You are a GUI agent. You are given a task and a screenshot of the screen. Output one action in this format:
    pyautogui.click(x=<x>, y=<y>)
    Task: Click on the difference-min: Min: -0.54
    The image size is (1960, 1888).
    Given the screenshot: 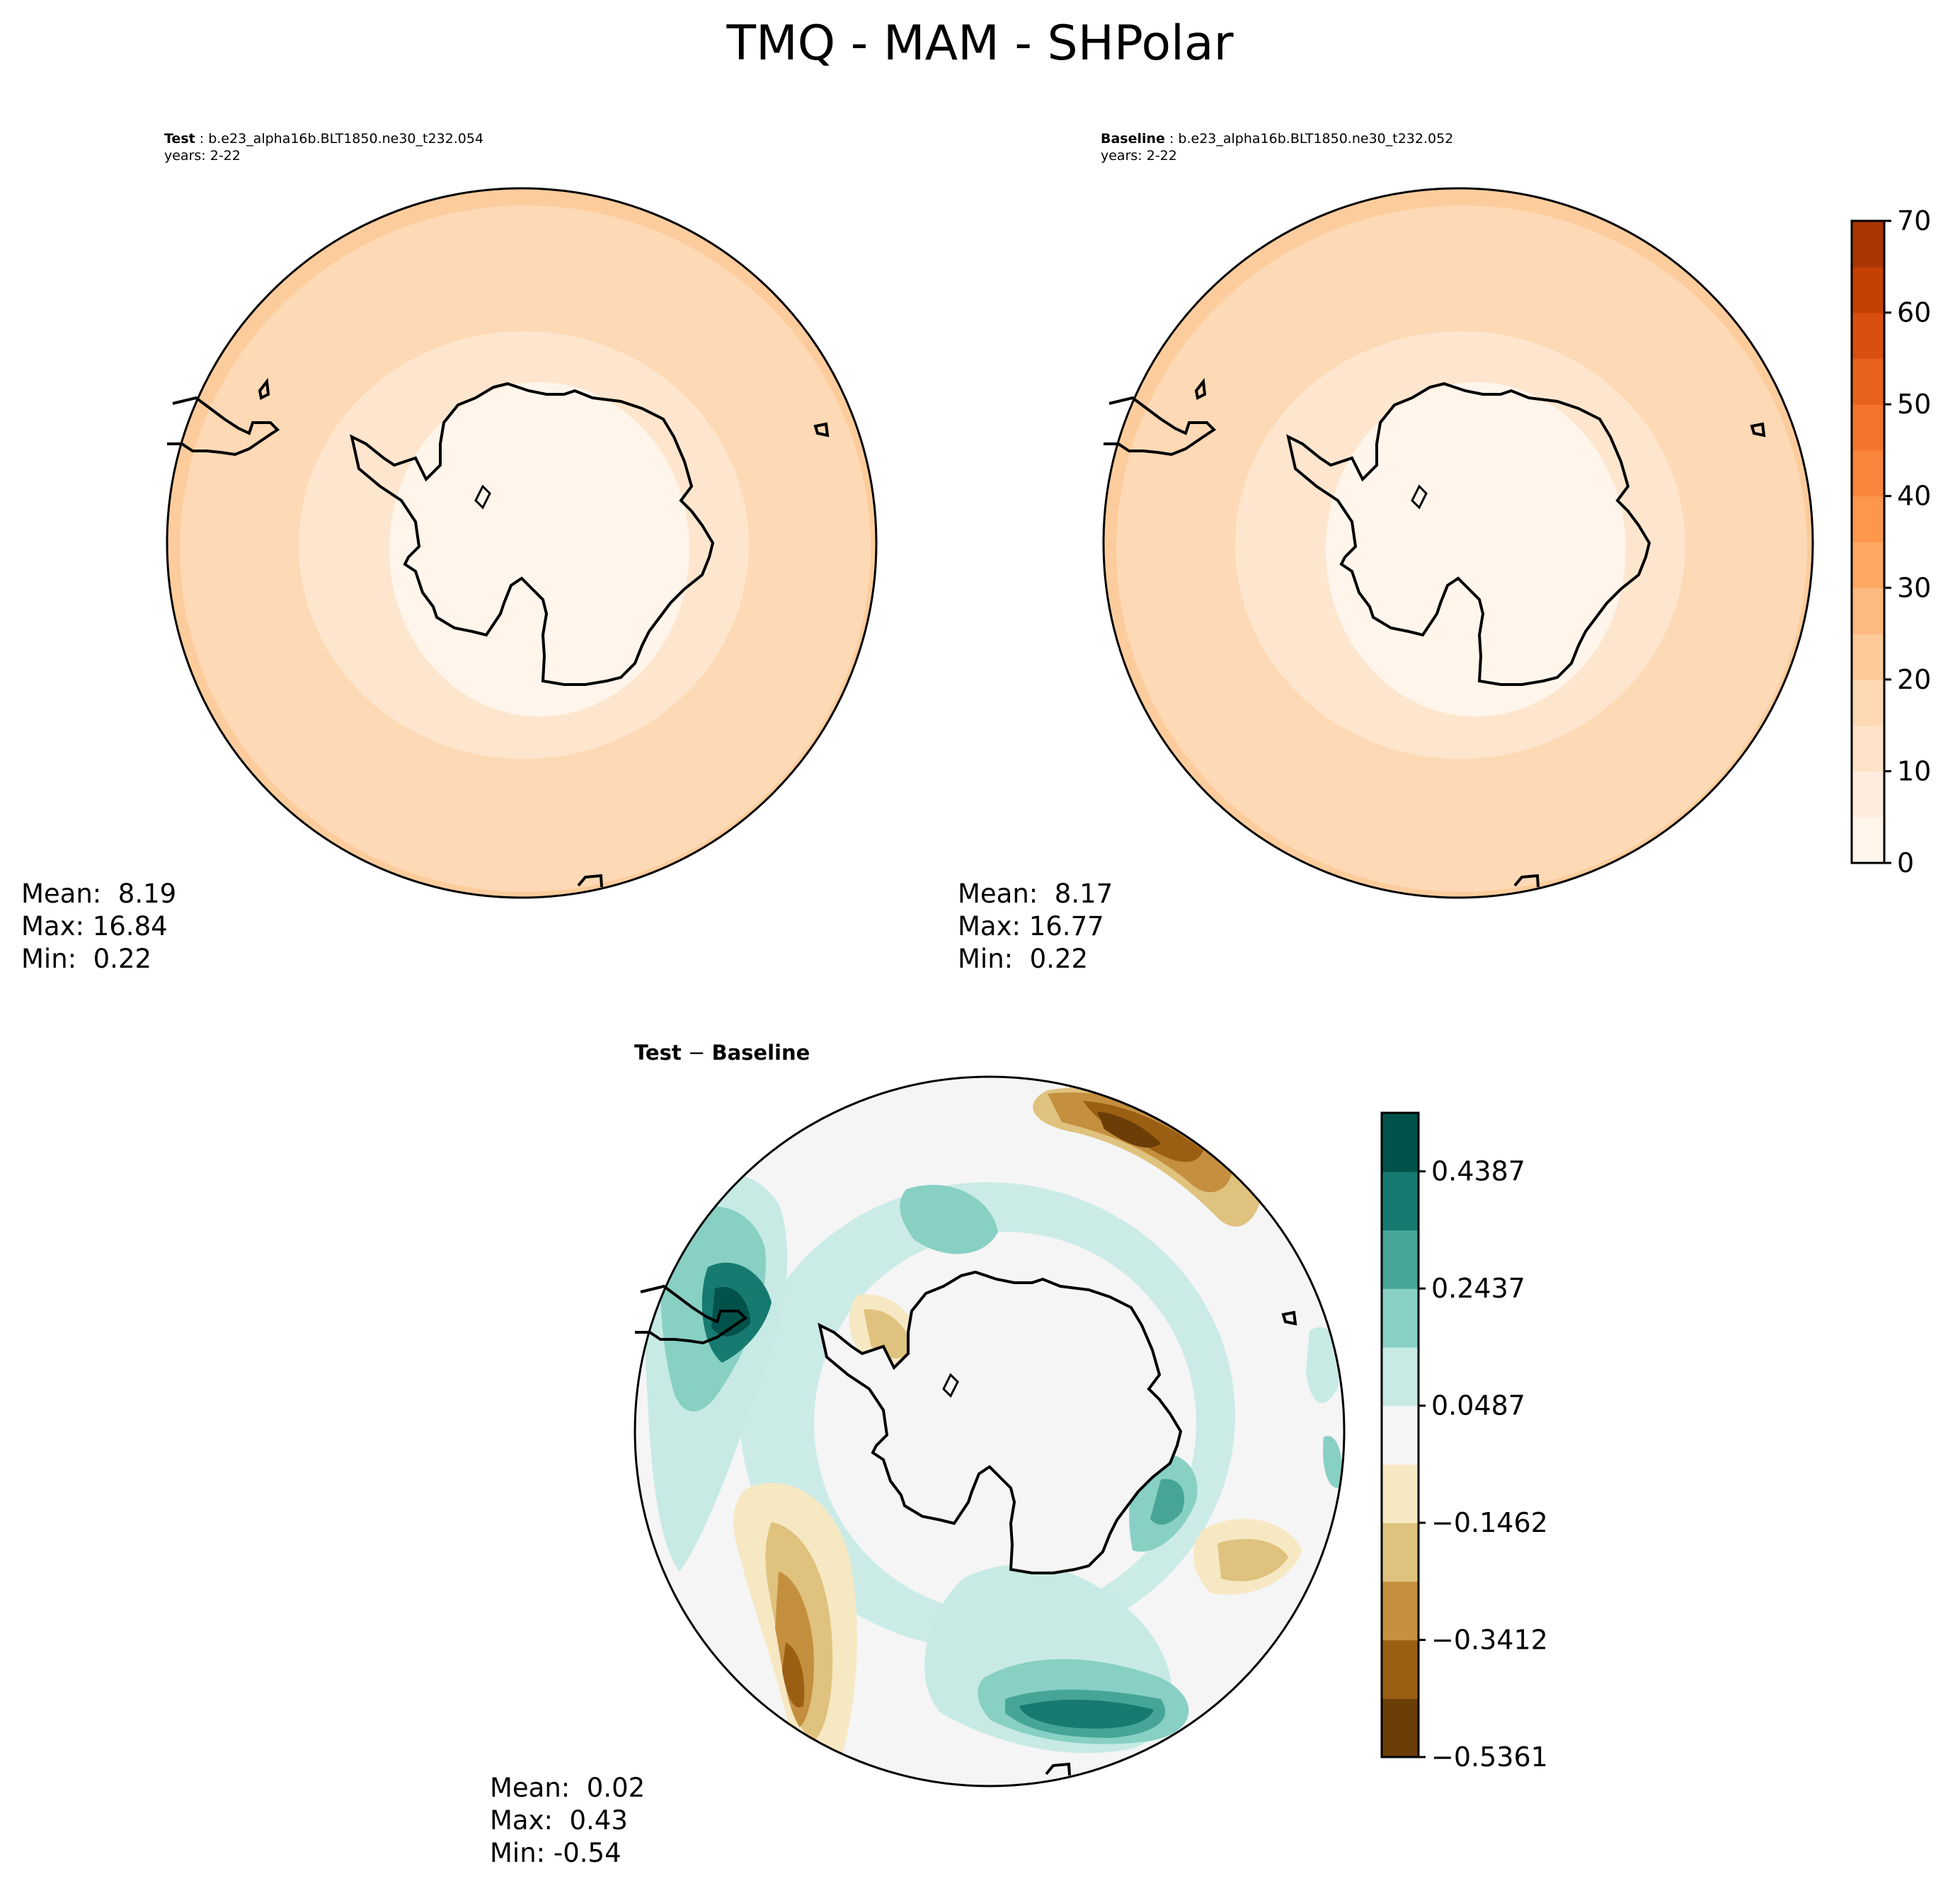 What is the action you would take?
    pyautogui.click(x=555, y=1853)
    